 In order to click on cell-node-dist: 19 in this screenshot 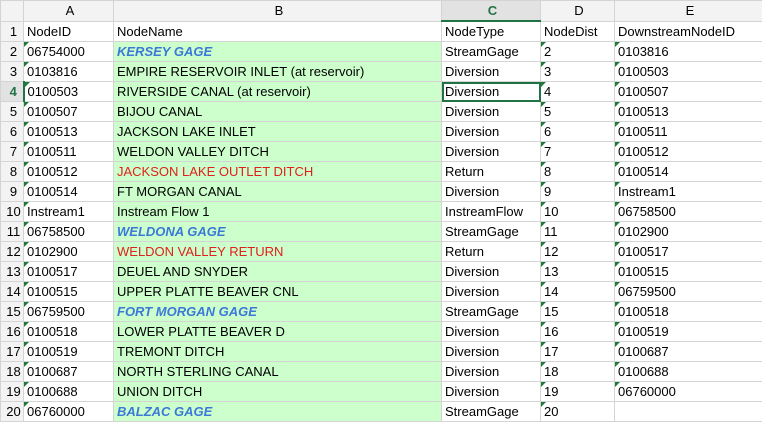, I will do `click(578, 392)`.